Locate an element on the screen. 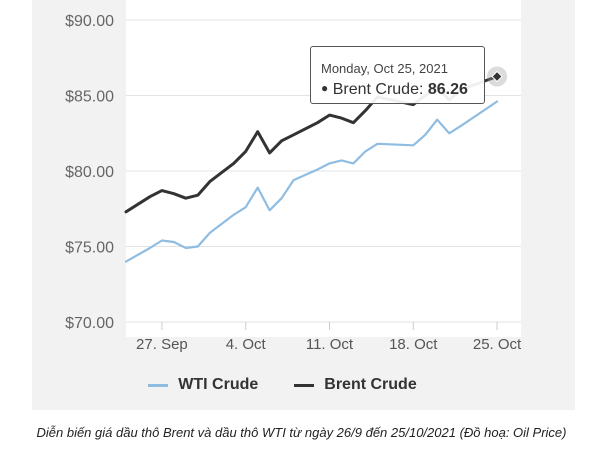 This screenshot has width=589, height=472. y-tick-label: $90.00 is located at coordinates (89, 21).